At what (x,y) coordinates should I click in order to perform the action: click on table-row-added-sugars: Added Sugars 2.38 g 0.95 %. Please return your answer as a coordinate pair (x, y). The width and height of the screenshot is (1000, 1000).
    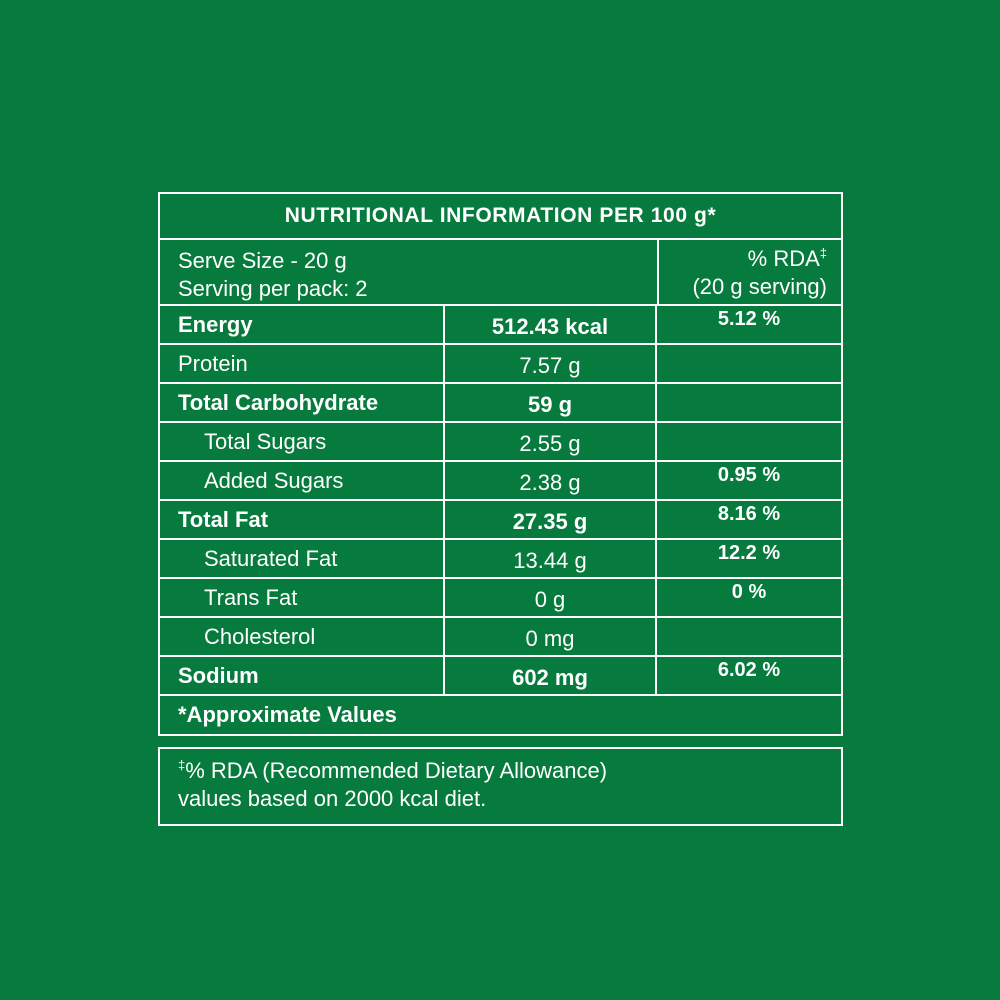
    Looking at the image, I should click on (500, 479).